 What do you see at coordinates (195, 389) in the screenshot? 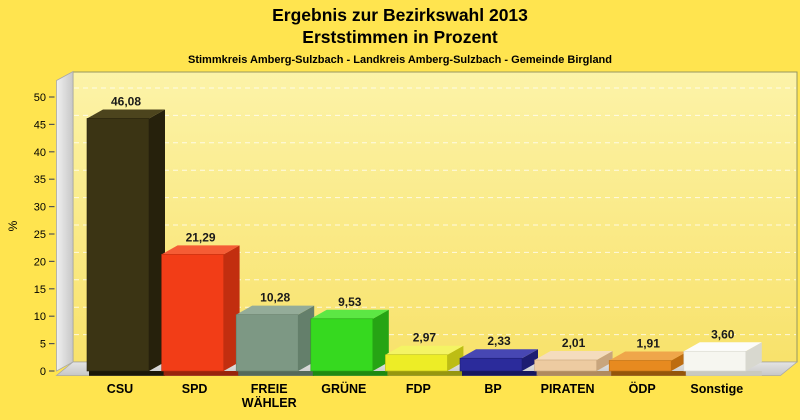
I see `x-category-label: SPD` at bounding box center [195, 389].